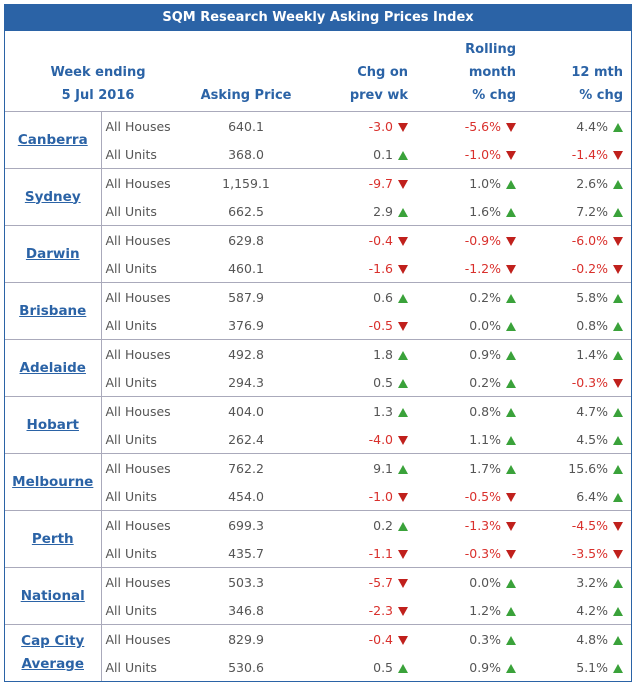  I want to click on asking-price: 699.3, so click(246, 524).